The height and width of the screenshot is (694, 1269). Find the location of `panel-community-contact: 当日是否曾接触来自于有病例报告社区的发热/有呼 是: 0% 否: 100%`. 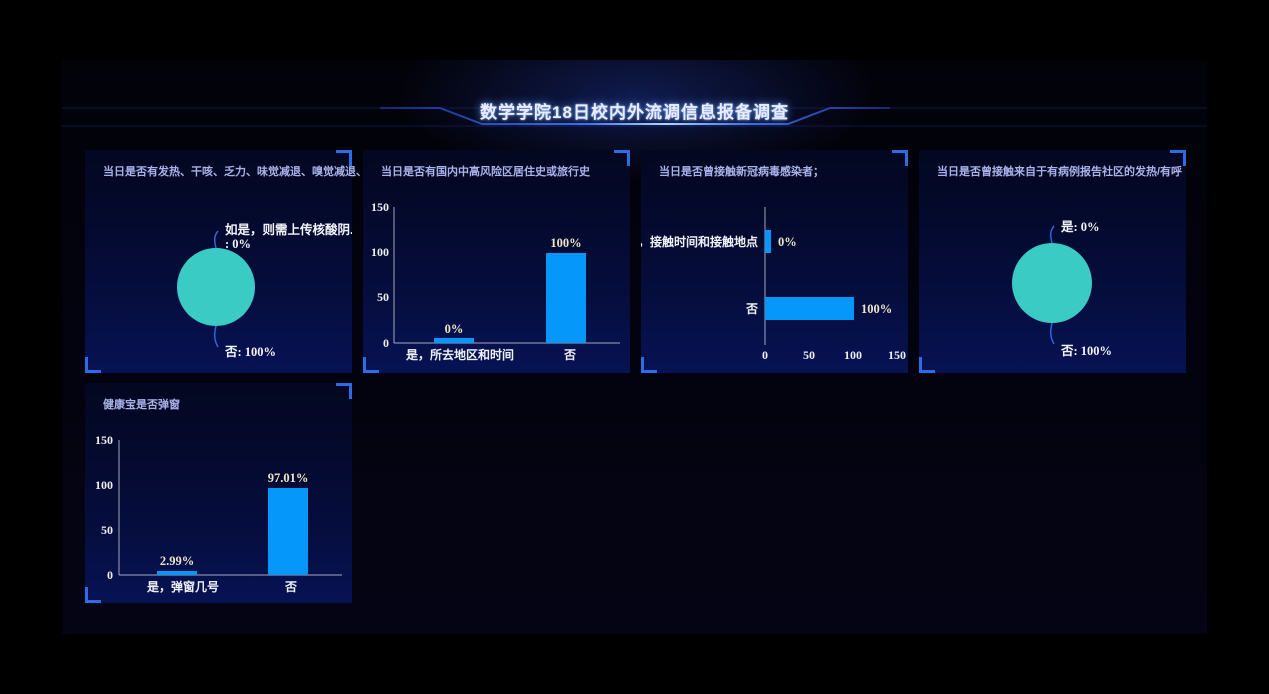

panel-community-contact: 当日是否曾接触来自于有病例报告社区的发热/有呼 是: 0% 否: 100% is located at coordinates (1052, 261).